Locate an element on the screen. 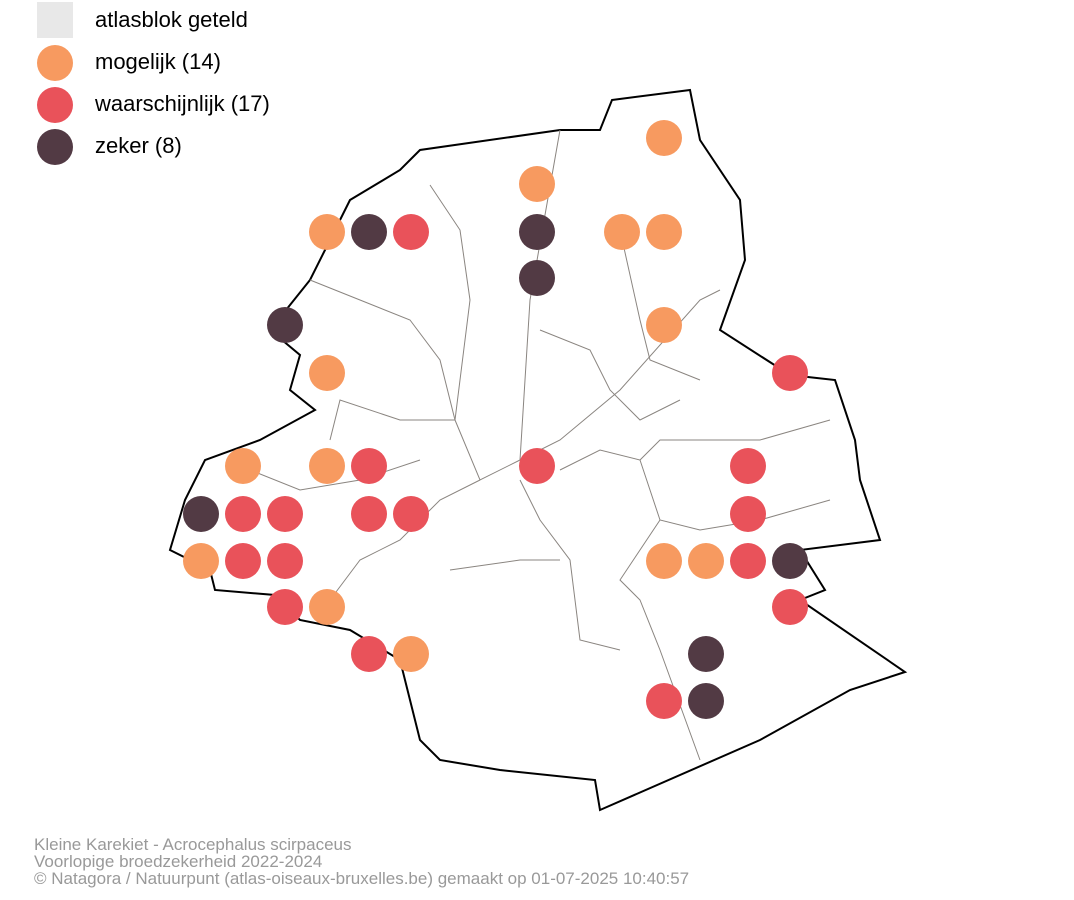 Image resolution: width=1074 pixels, height=900 pixels. legend-label: atlasblok geteld is located at coordinates (171, 19).